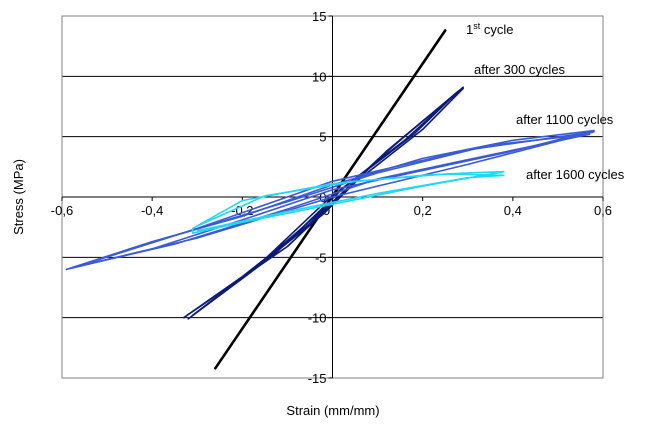 This screenshot has height=426, width=659. What do you see at coordinates (319, 76) in the screenshot?
I see `y-tick-label: 10` at bounding box center [319, 76].